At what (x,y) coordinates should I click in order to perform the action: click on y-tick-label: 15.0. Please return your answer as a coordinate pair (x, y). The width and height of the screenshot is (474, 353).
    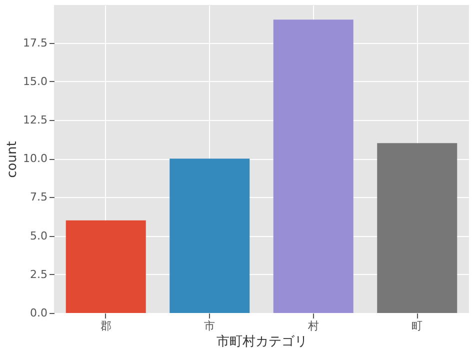
    Looking at the image, I should click on (35, 81).